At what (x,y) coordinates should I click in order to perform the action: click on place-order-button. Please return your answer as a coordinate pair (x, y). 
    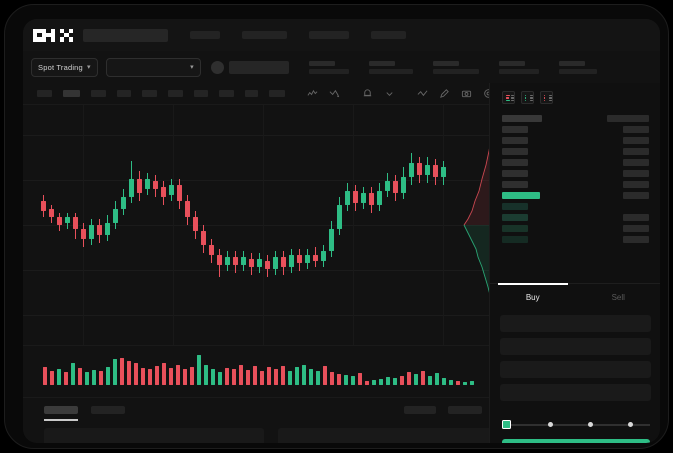
    Looking at the image, I should click on (576, 441).